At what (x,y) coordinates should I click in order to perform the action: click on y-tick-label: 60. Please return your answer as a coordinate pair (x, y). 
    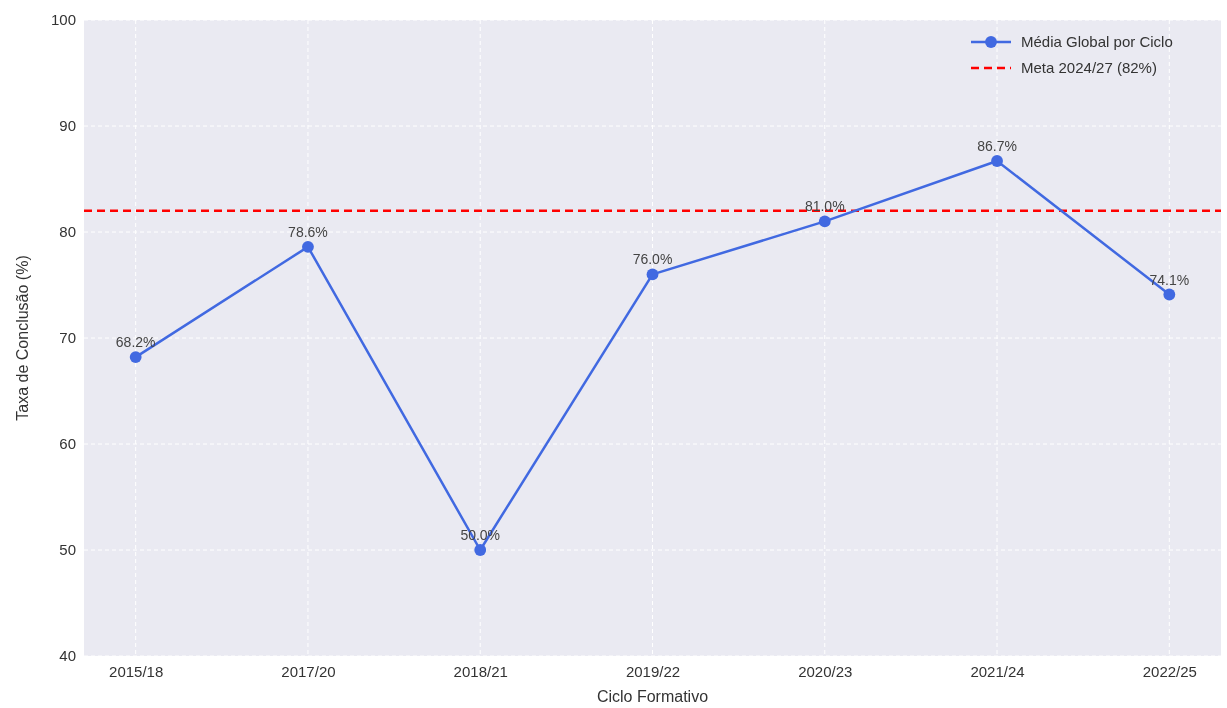
    Looking at the image, I should click on (67, 444).